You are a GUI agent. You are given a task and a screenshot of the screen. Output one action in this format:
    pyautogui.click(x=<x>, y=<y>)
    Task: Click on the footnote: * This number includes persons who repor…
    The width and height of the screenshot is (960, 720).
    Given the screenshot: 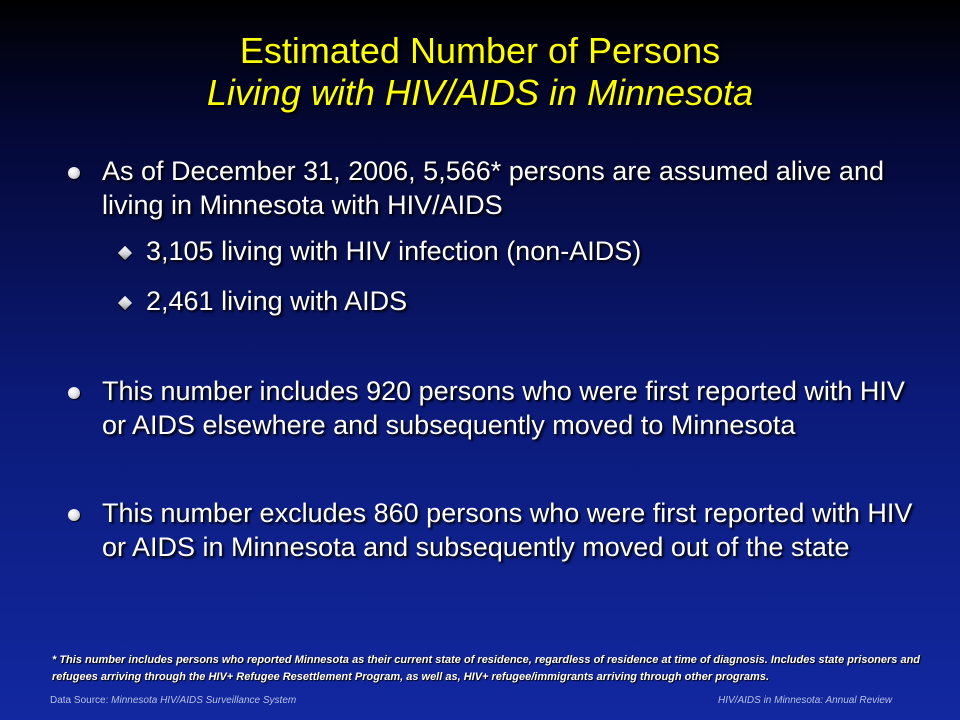 What is the action you would take?
    pyautogui.click(x=486, y=668)
    